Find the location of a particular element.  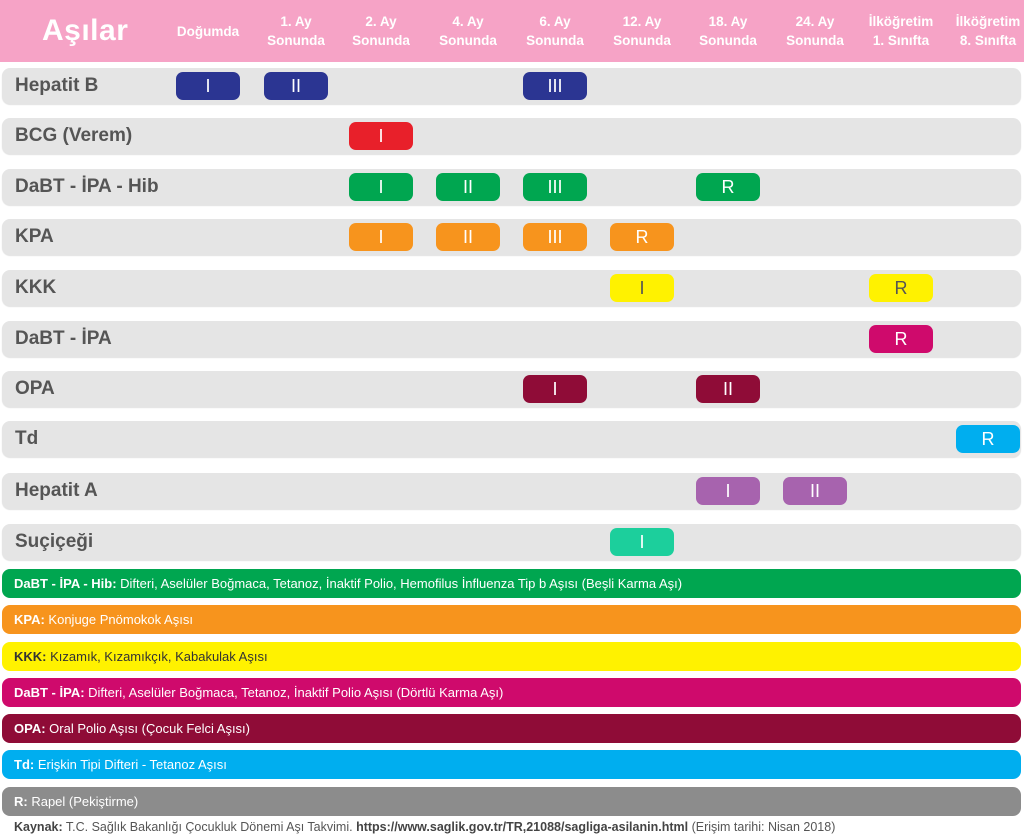

legend-abbreviation: DaBT - İPA - Hib: is located at coordinates (65, 583).